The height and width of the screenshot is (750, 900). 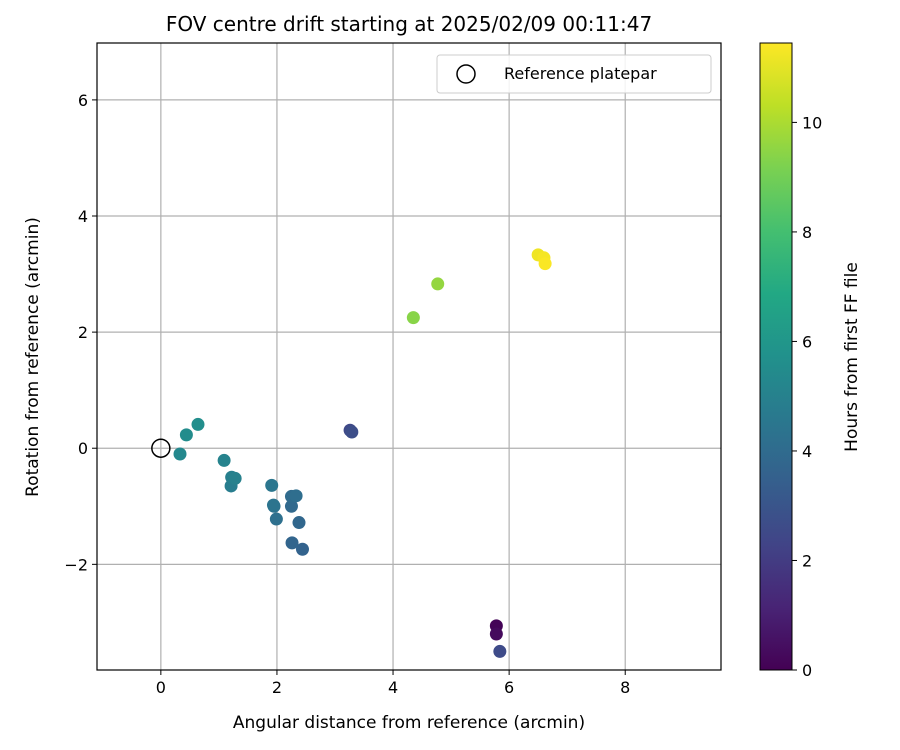 What do you see at coordinates (807, 341) in the screenshot?
I see `colorbar-tick-label: 6` at bounding box center [807, 341].